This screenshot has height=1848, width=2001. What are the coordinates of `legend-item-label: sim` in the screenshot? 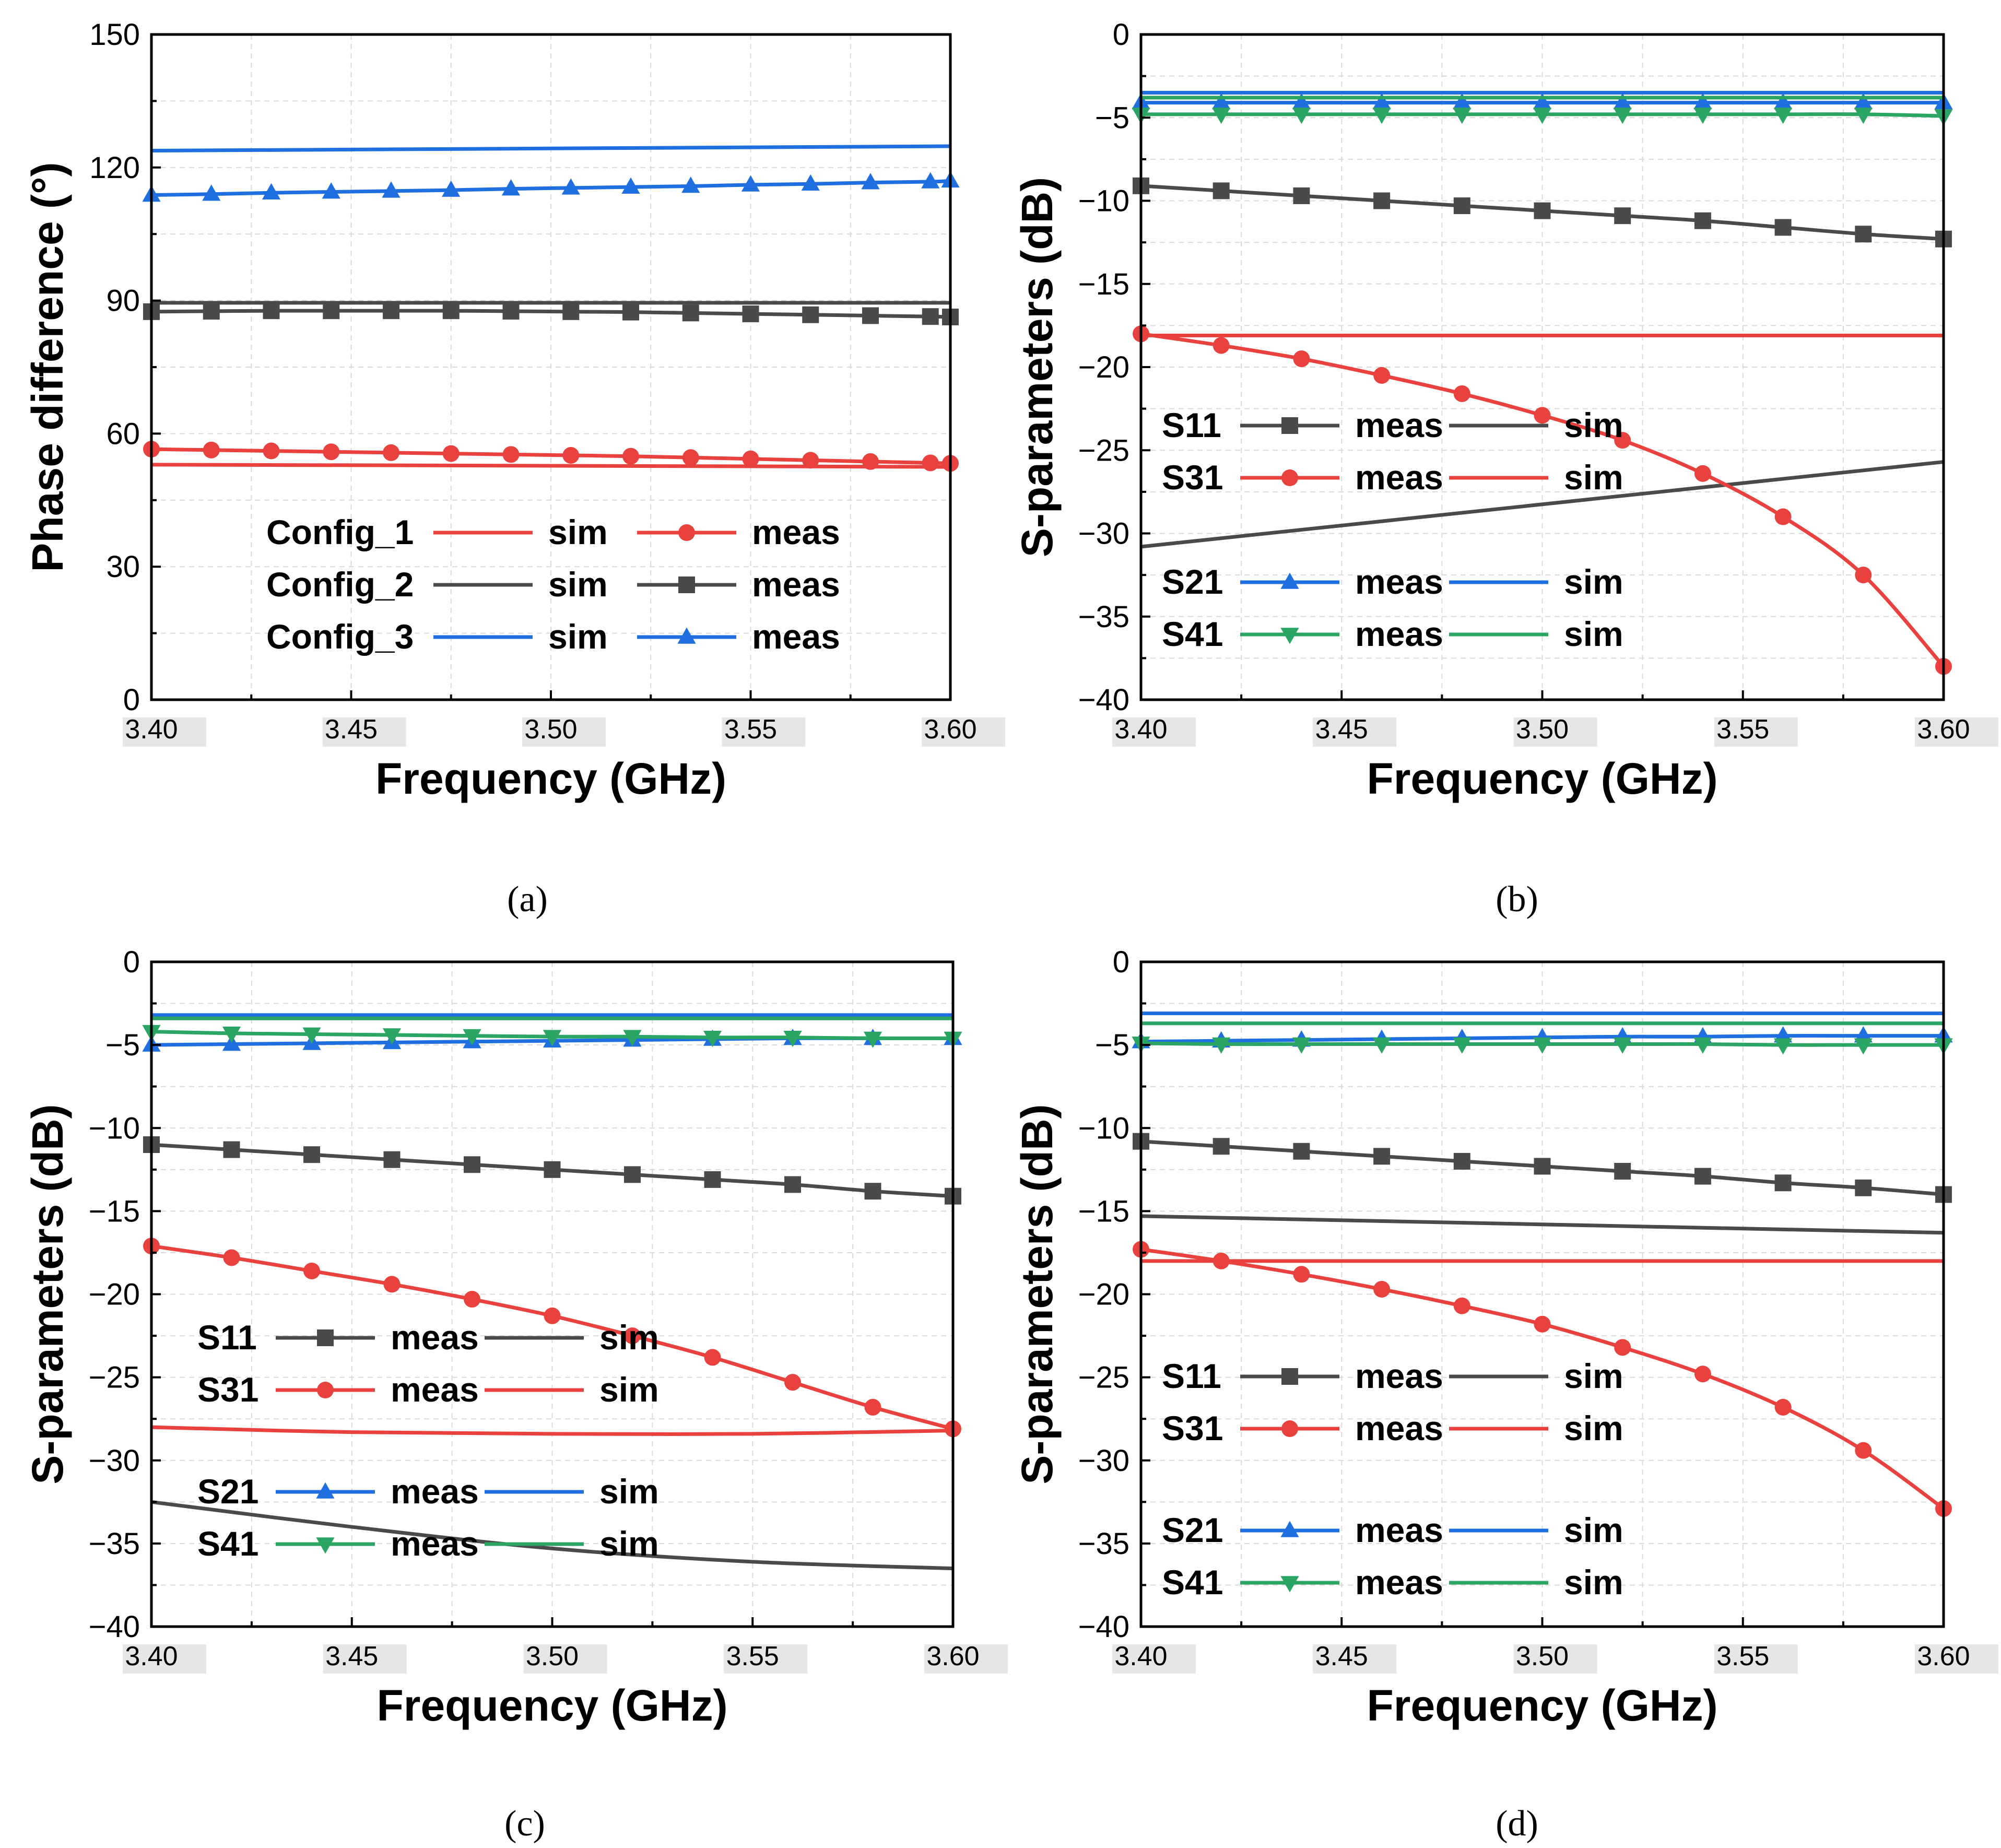 It's located at (1594, 477).